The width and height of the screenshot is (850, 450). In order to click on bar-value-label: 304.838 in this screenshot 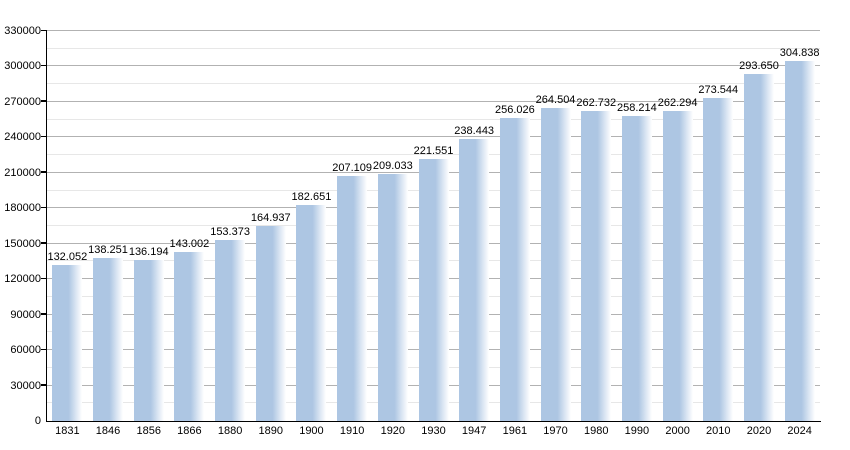, I will do `click(799, 52)`.